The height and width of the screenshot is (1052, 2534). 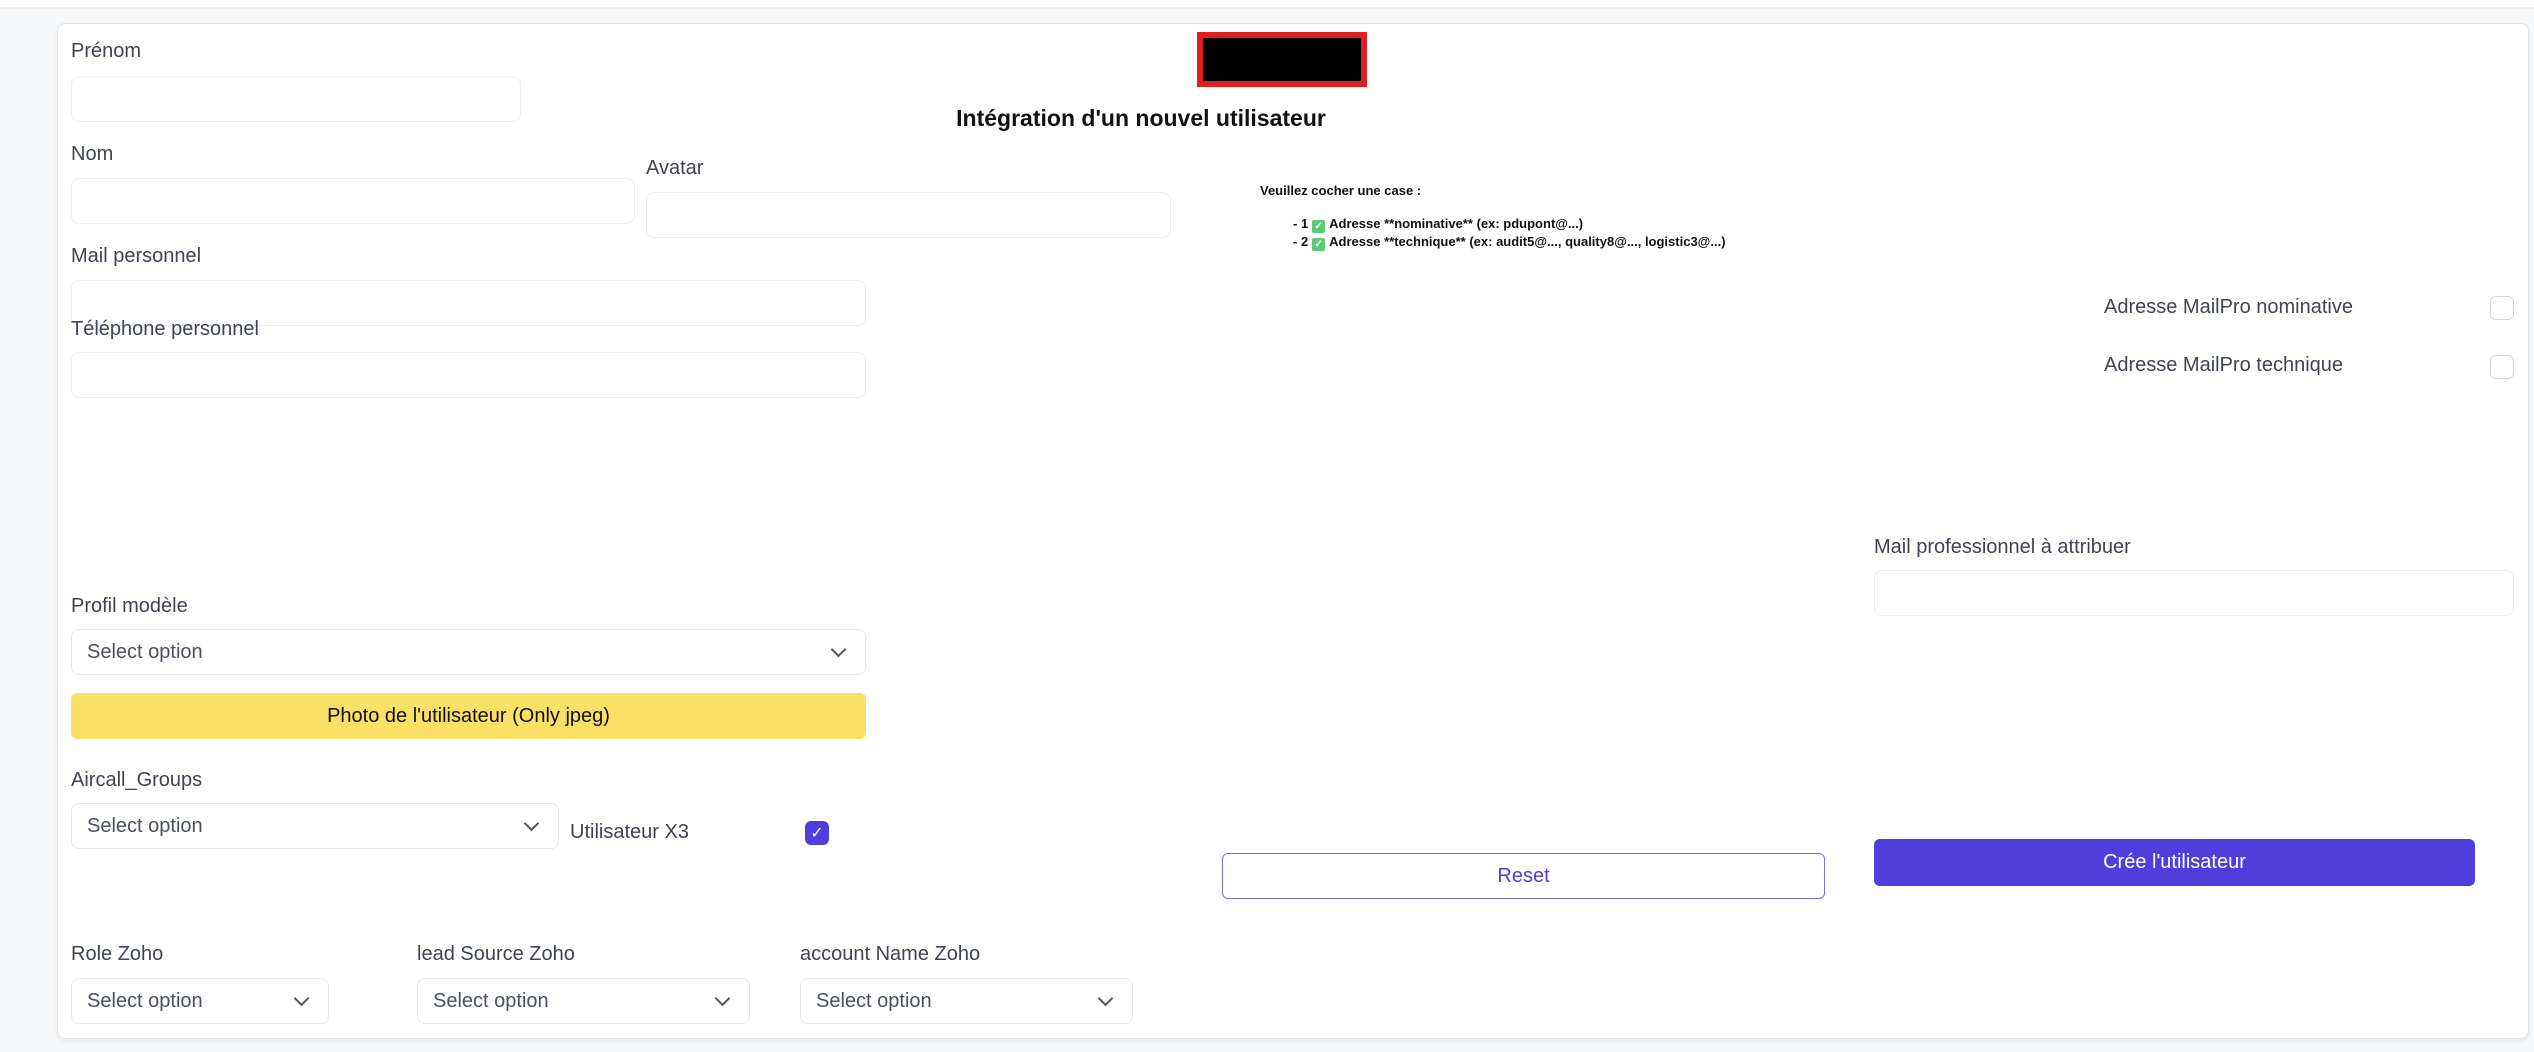 I want to click on reset-button: Reset, so click(x=1523, y=876).